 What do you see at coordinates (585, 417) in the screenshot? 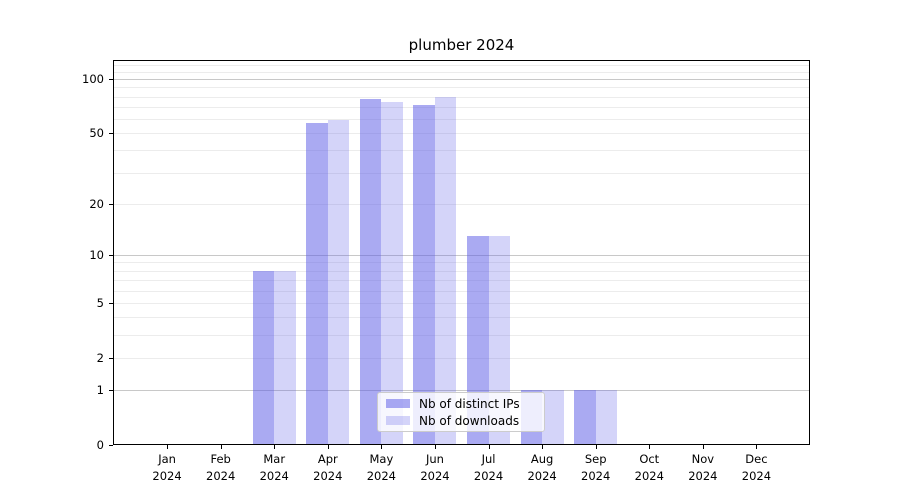
I see `bar-sep-distinct-ips` at bounding box center [585, 417].